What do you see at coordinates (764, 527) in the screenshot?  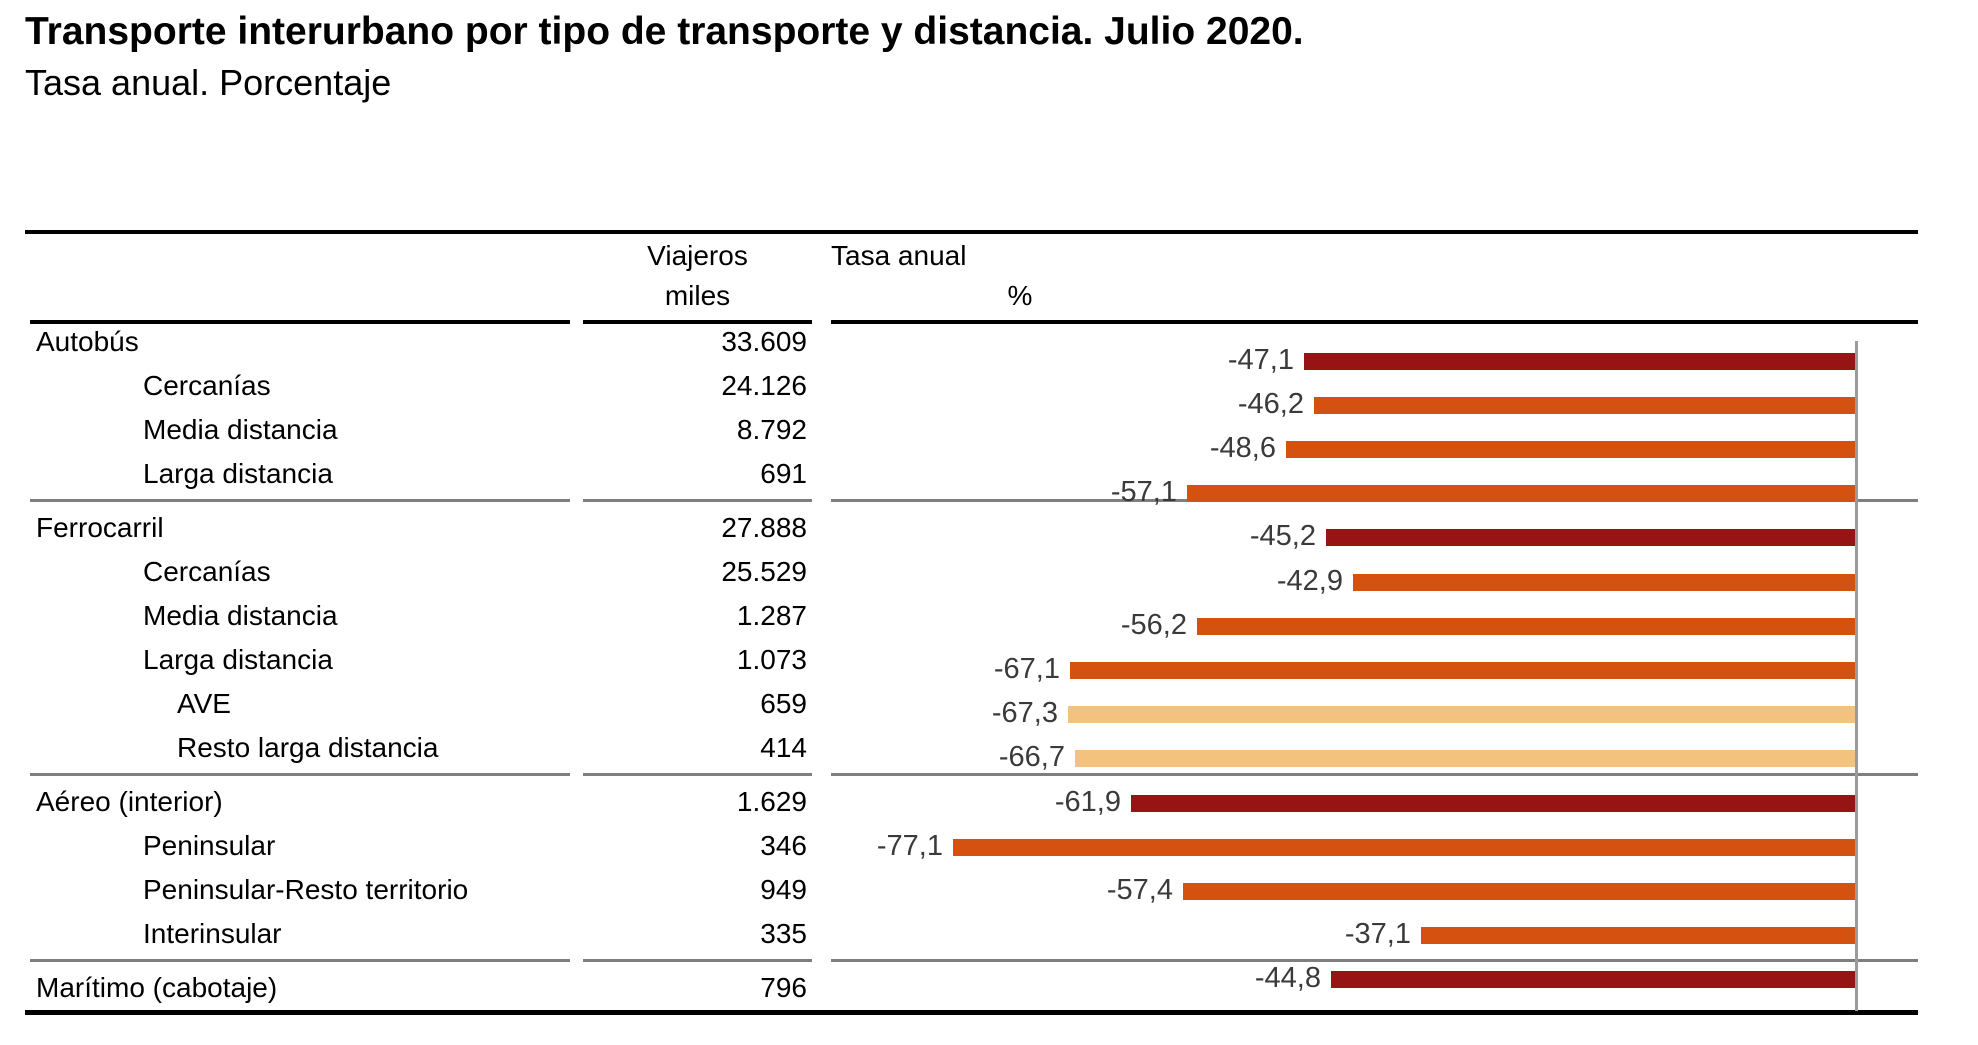 I see `row-travelers-value: 27.888` at bounding box center [764, 527].